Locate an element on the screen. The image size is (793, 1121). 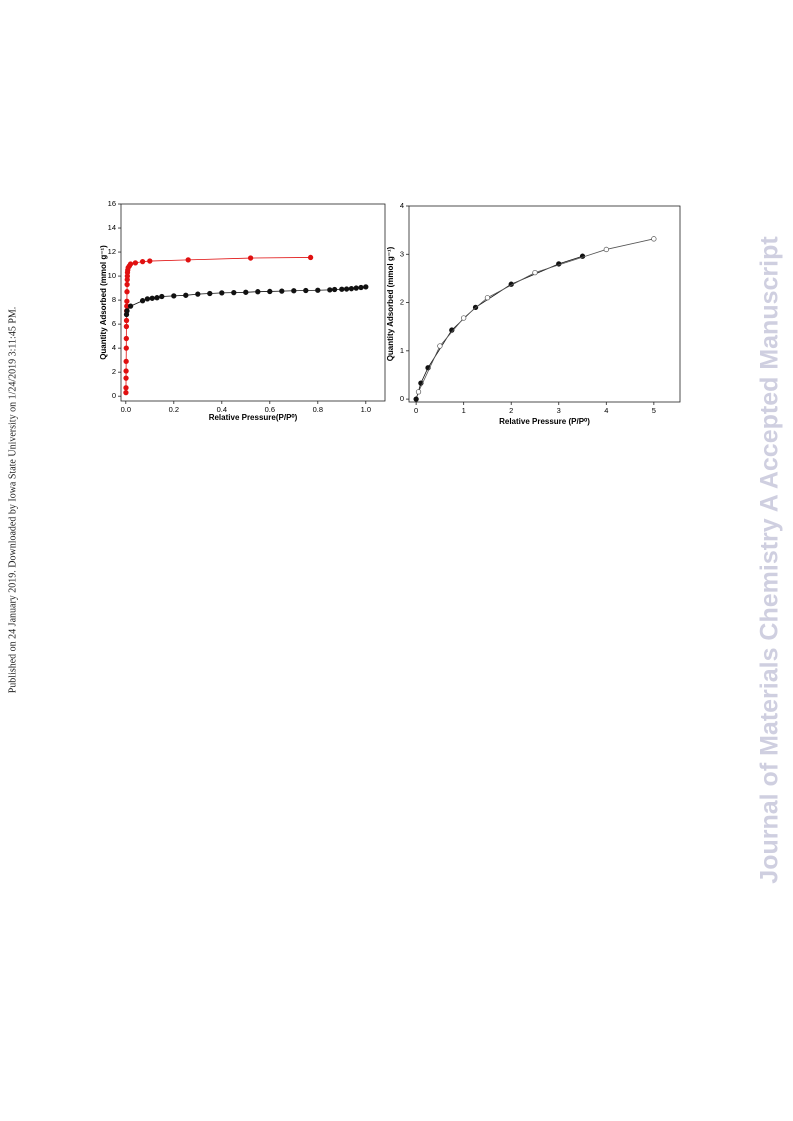
y-tick-label: 8 is located at coordinates (114, 299).